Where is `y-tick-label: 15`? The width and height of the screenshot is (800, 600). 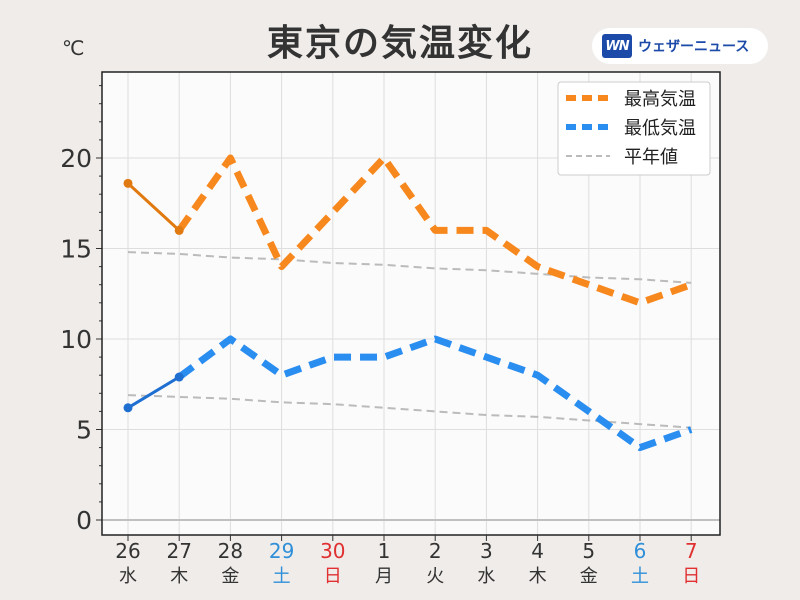
y-tick-label: 15 is located at coordinates (76, 249).